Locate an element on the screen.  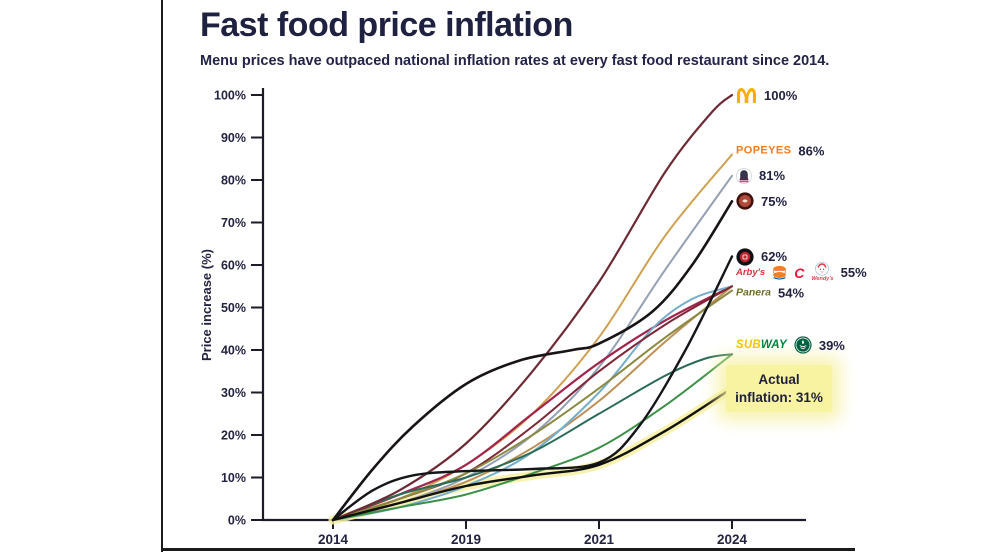
pct-label-subway-starbucks: 39% is located at coordinates (831, 345).